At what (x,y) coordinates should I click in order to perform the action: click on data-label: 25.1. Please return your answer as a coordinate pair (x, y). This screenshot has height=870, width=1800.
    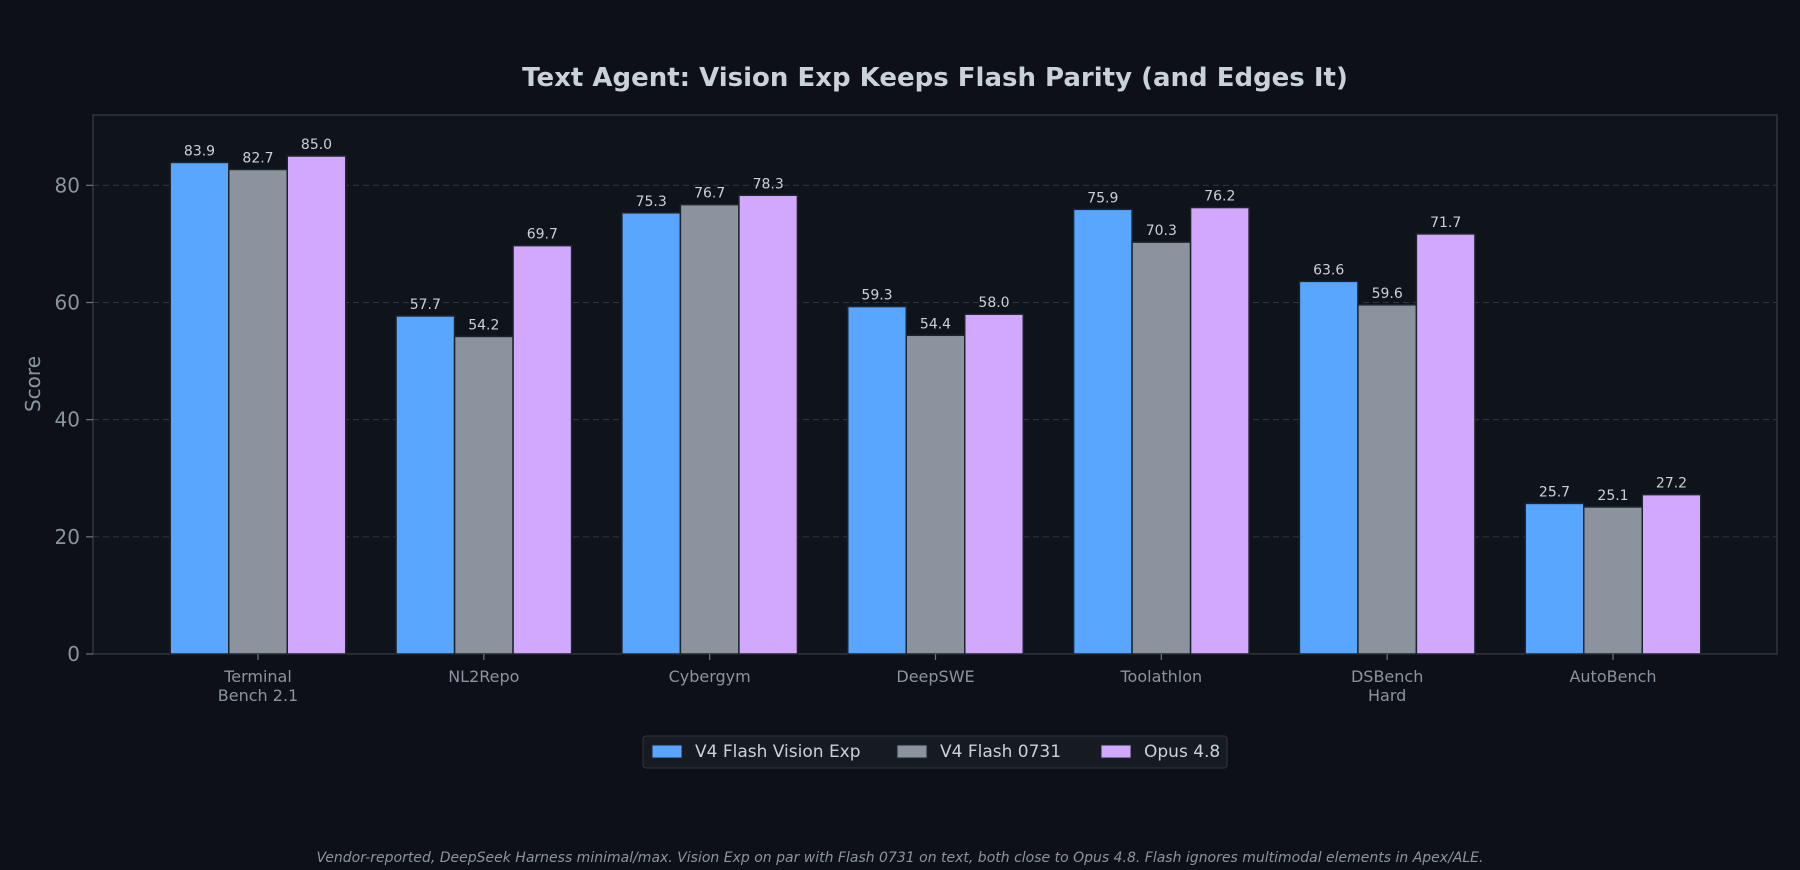
    Looking at the image, I should click on (1612, 496).